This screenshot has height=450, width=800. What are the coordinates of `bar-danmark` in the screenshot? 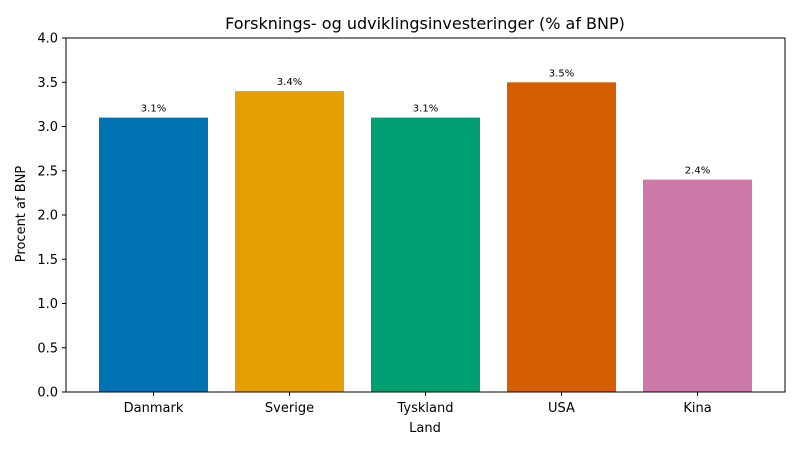 It's located at (153, 254).